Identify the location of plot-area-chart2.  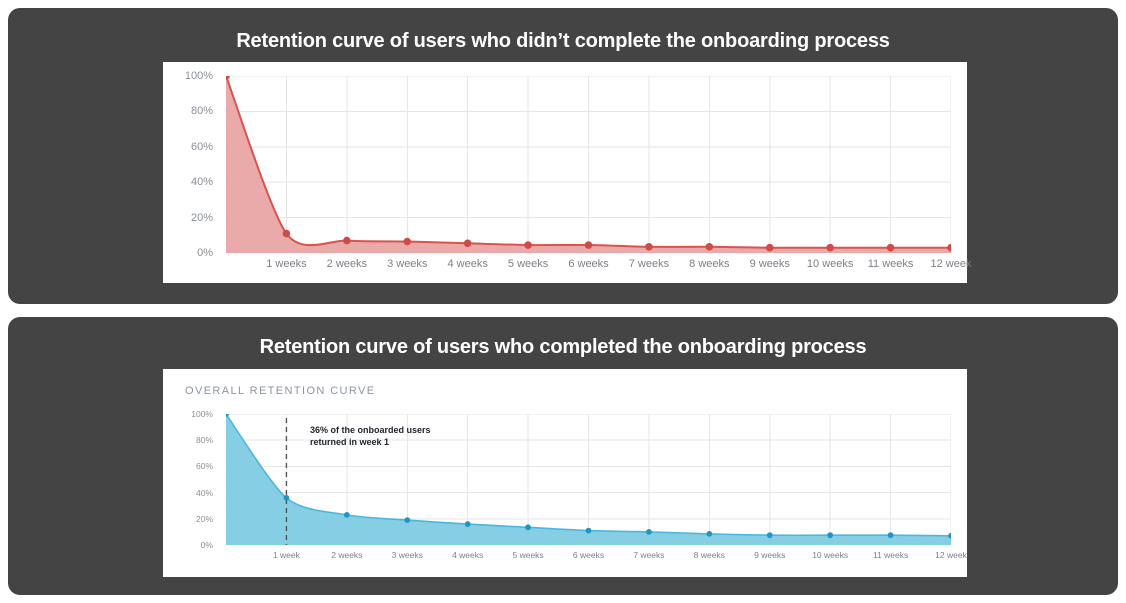
(588, 479).